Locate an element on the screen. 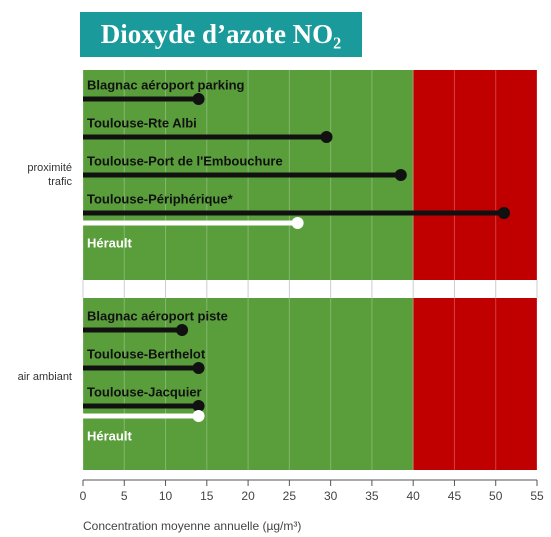  category-label: Blagnac aéroport piste is located at coordinates (157, 315).